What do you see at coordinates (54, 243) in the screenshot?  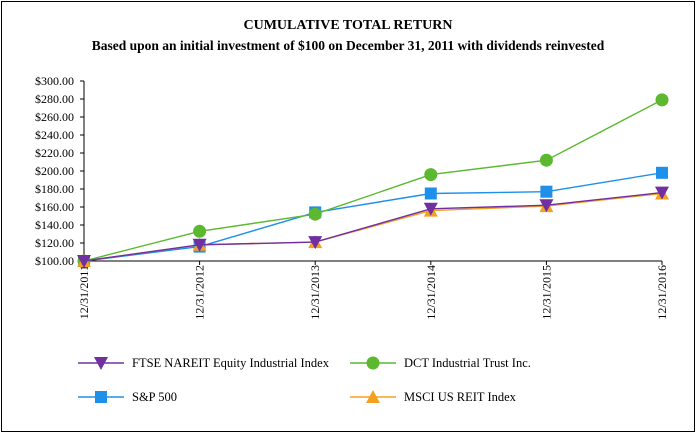 I see `y-tick-label: $120.00` at bounding box center [54, 243].